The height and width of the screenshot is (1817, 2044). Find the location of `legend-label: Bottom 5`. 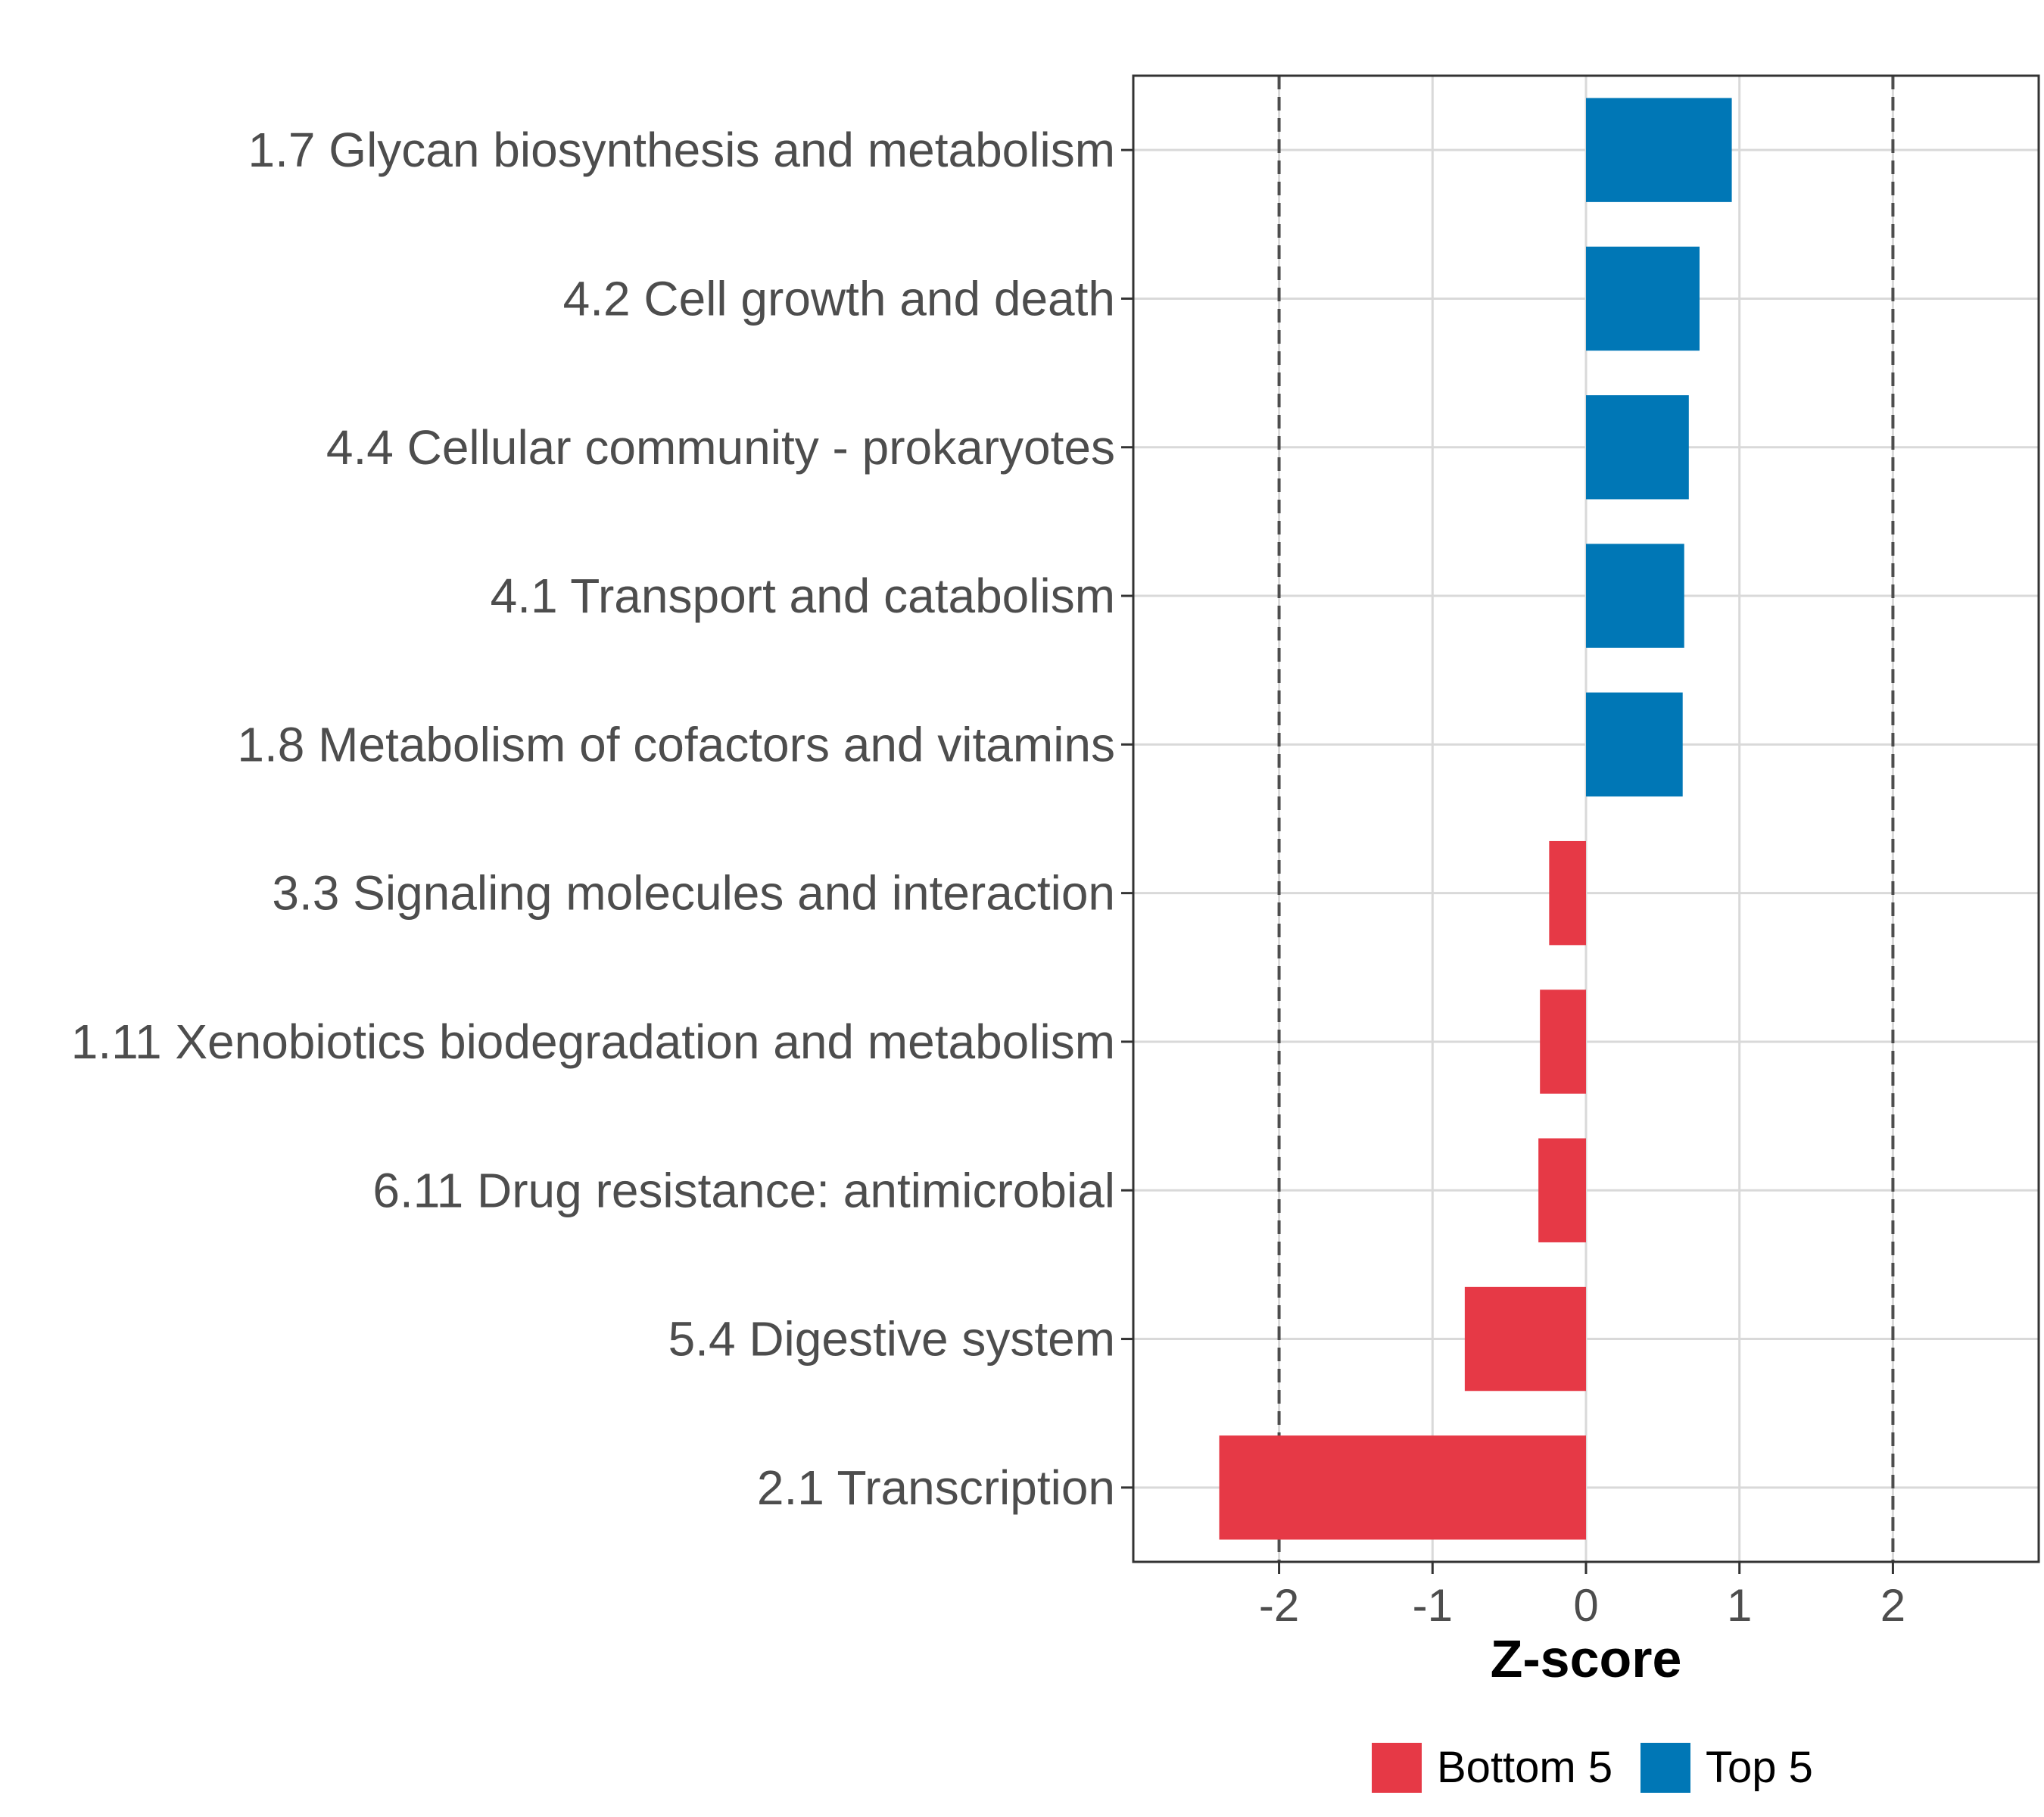

legend-label: Bottom 5 is located at coordinates (1524, 1767).